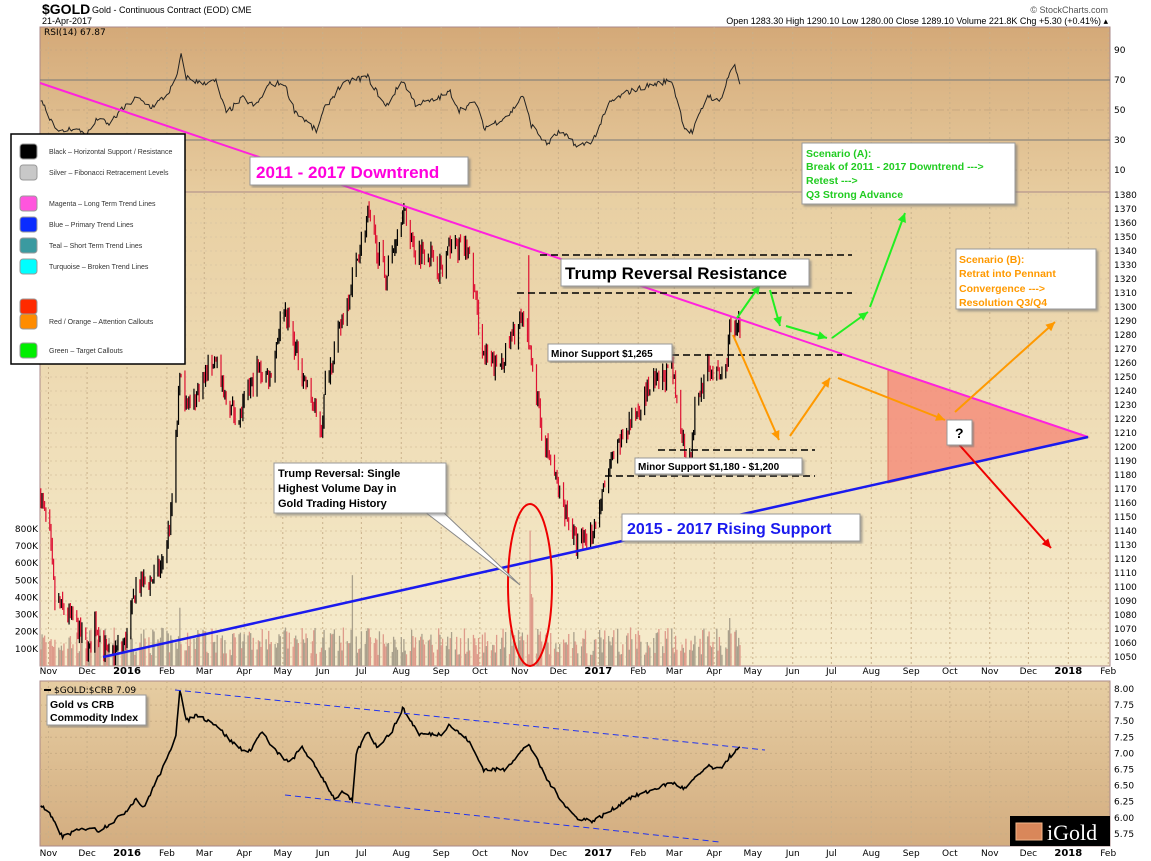 Image resolution: width=1151 pixels, height=861 pixels. Describe the element at coordinates (1125, 504) in the screenshot. I see `price-tick-label: 1160` at that location.